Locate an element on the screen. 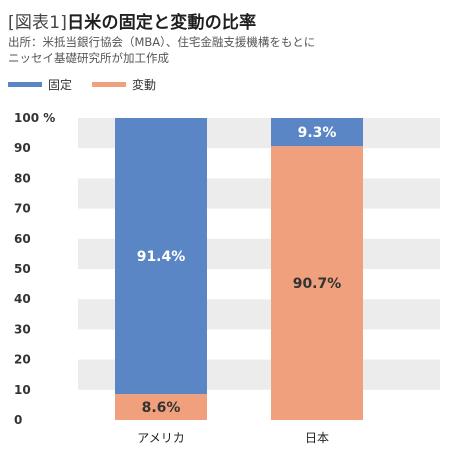 This screenshot has height=460, width=450. data-label: 8.6% is located at coordinates (161, 408).